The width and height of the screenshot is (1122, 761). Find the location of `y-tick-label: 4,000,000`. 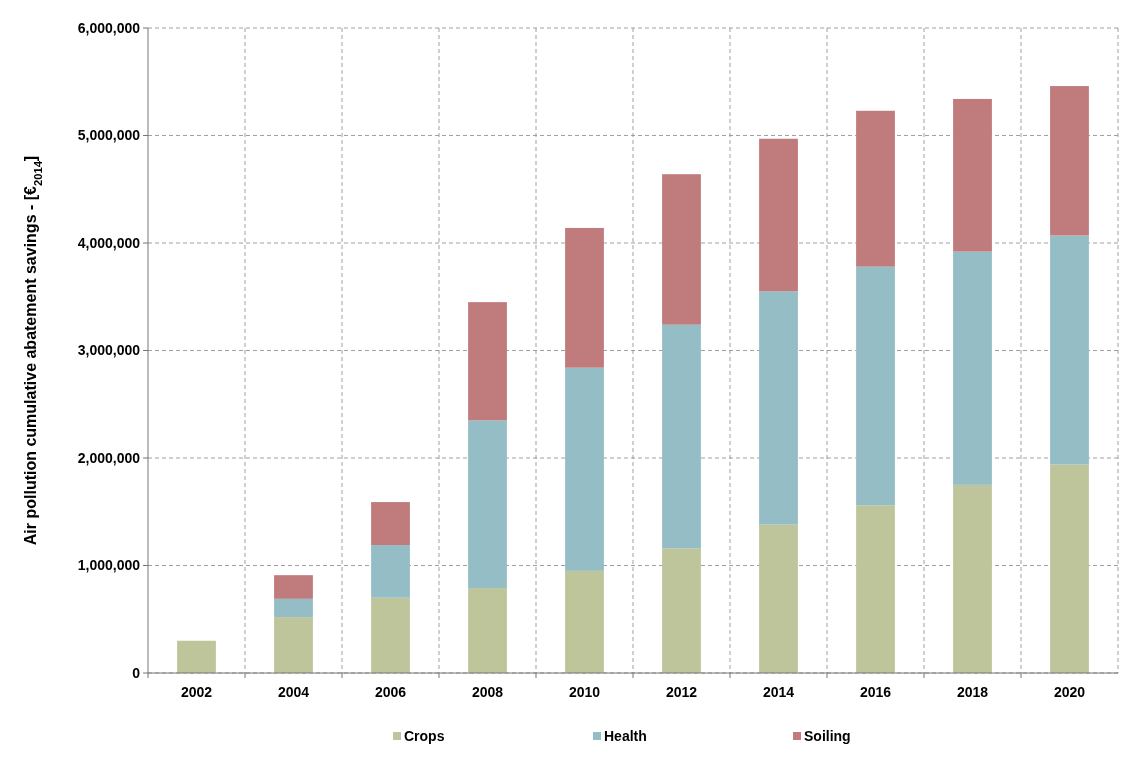

y-tick-label: 4,000,000 is located at coordinates (109, 242).